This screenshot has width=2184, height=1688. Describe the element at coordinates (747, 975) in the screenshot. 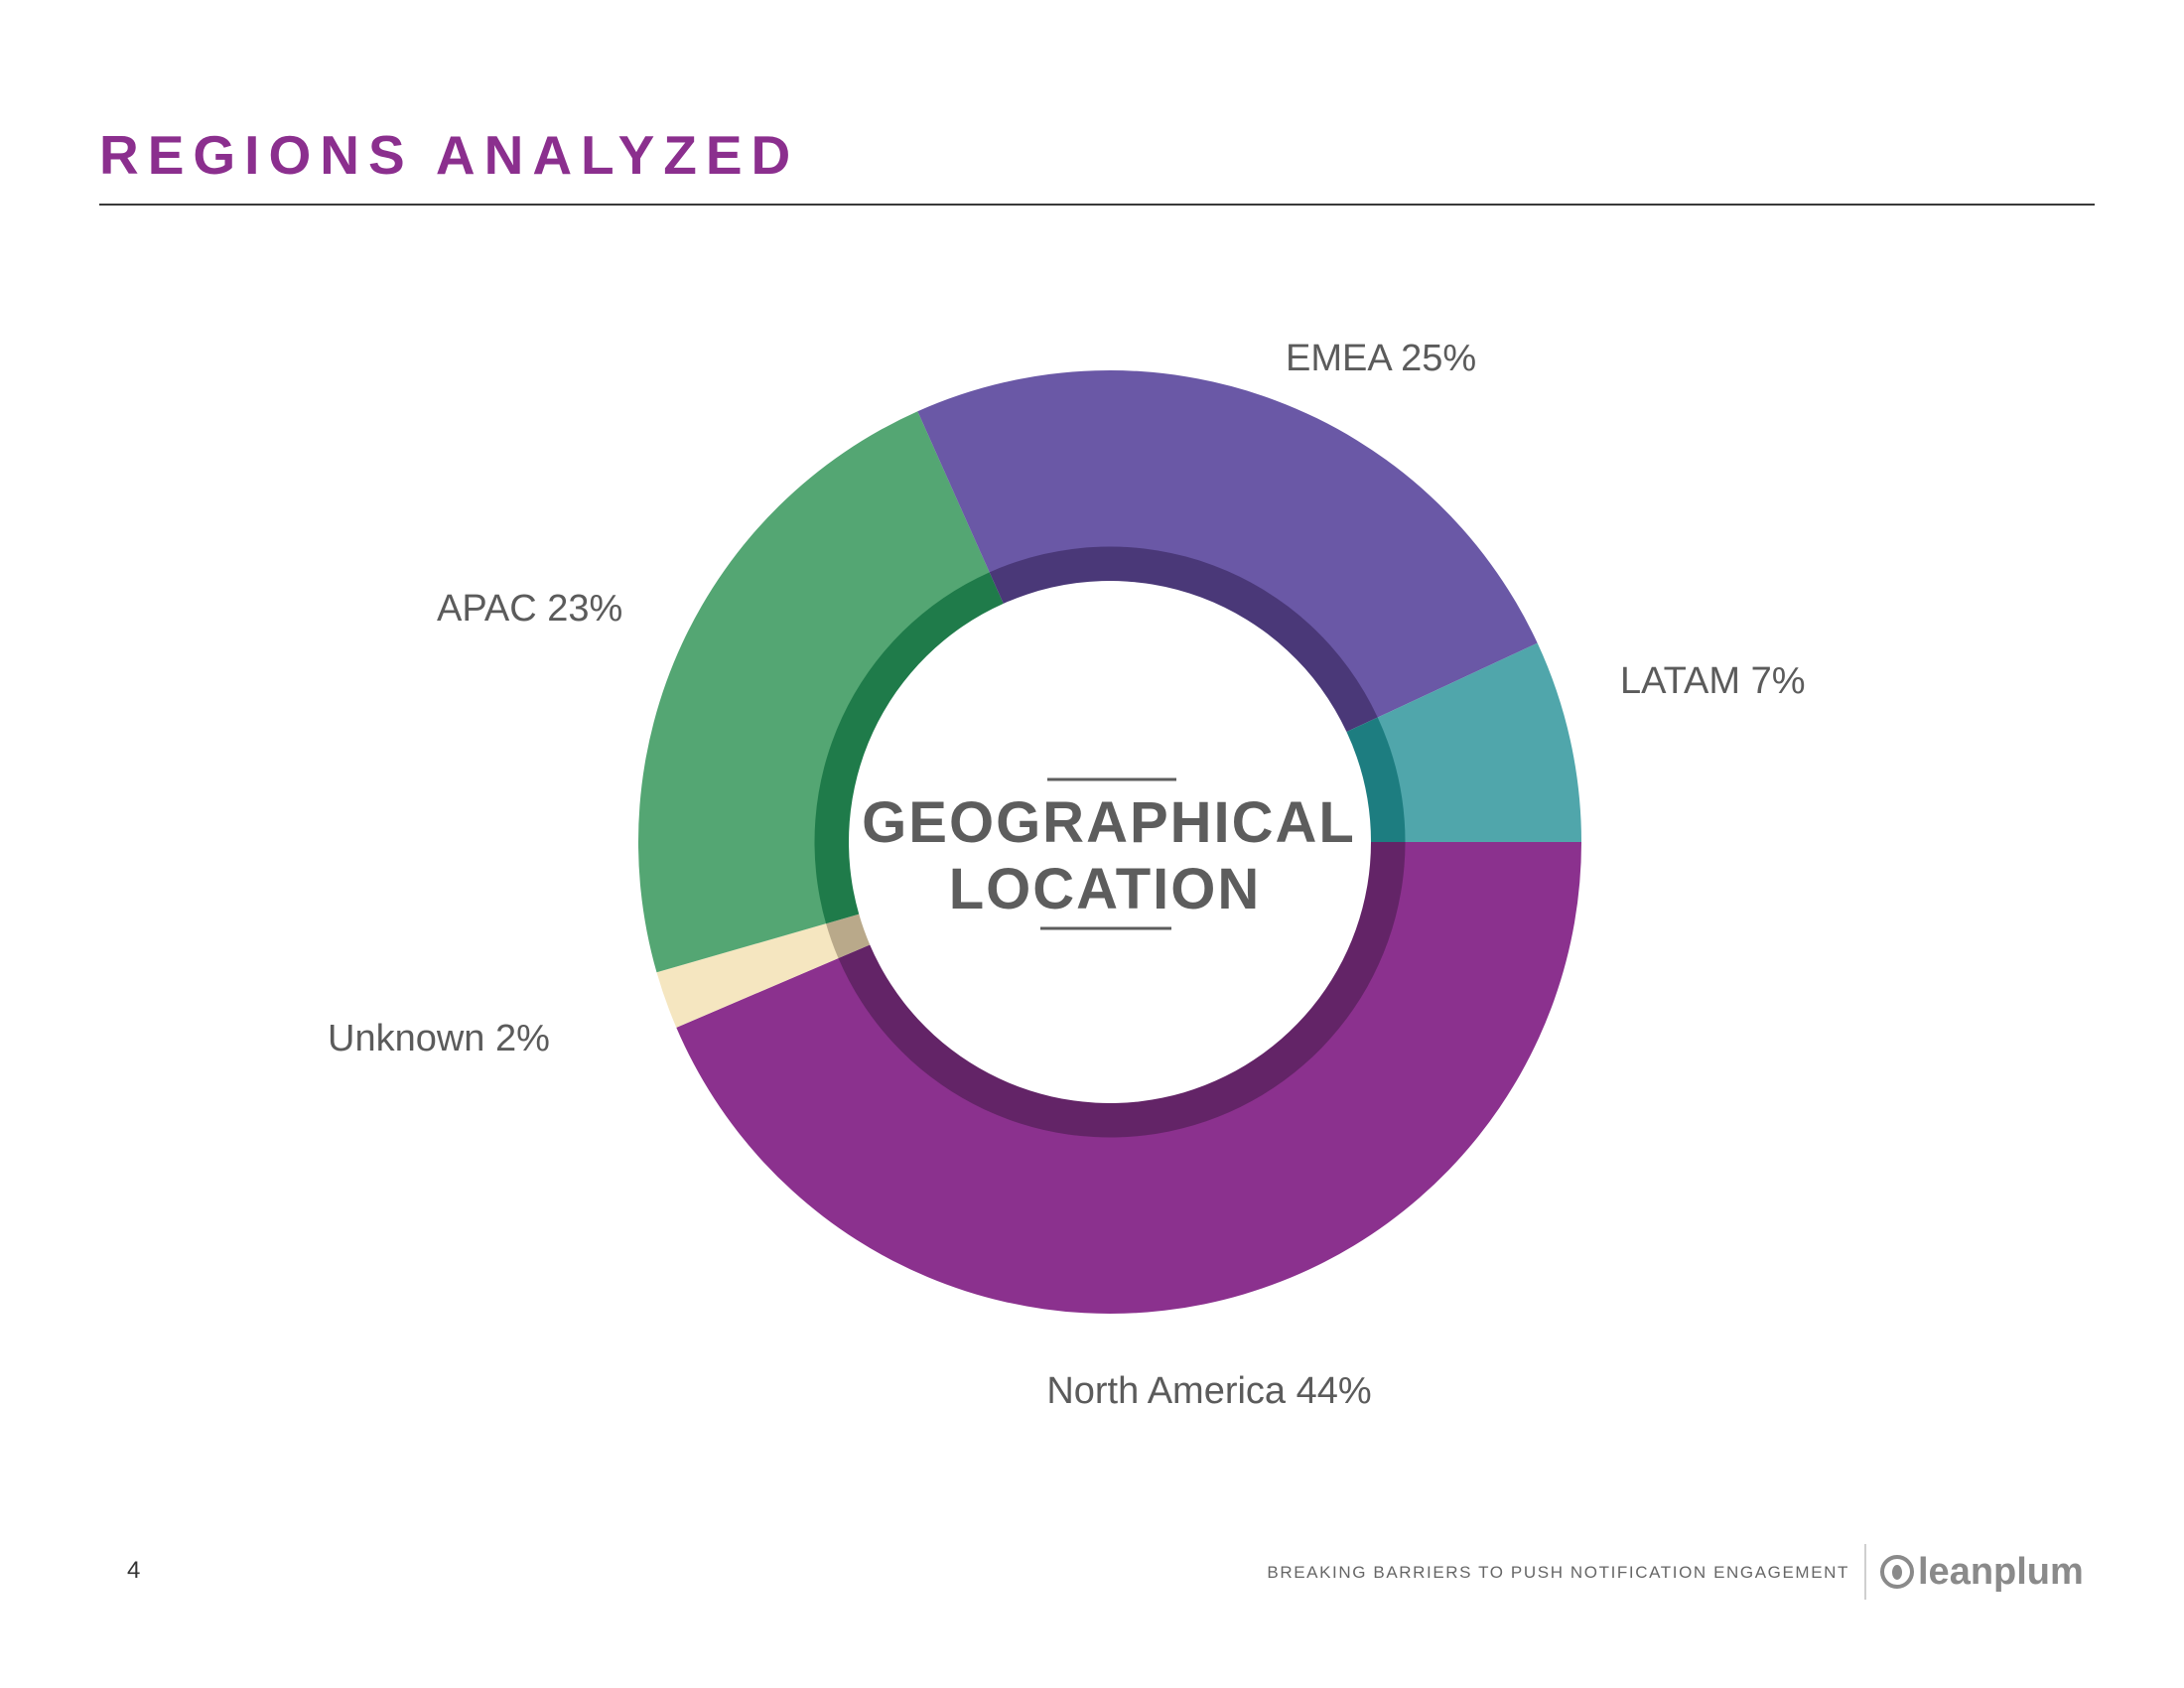

I see `slice-unknown` at that location.